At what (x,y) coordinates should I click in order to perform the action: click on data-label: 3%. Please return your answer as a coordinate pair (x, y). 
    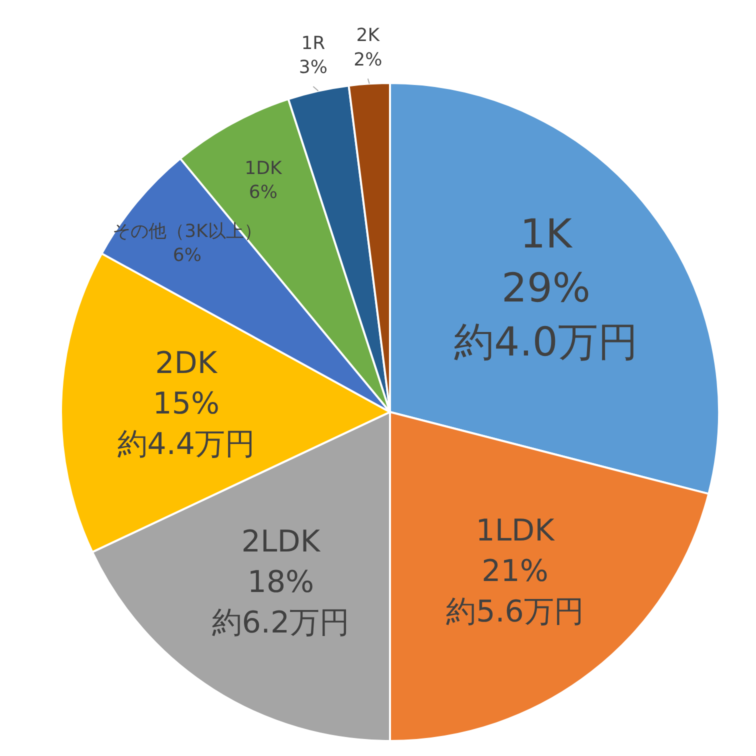
    Looking at the image, I should click on (313, 67).